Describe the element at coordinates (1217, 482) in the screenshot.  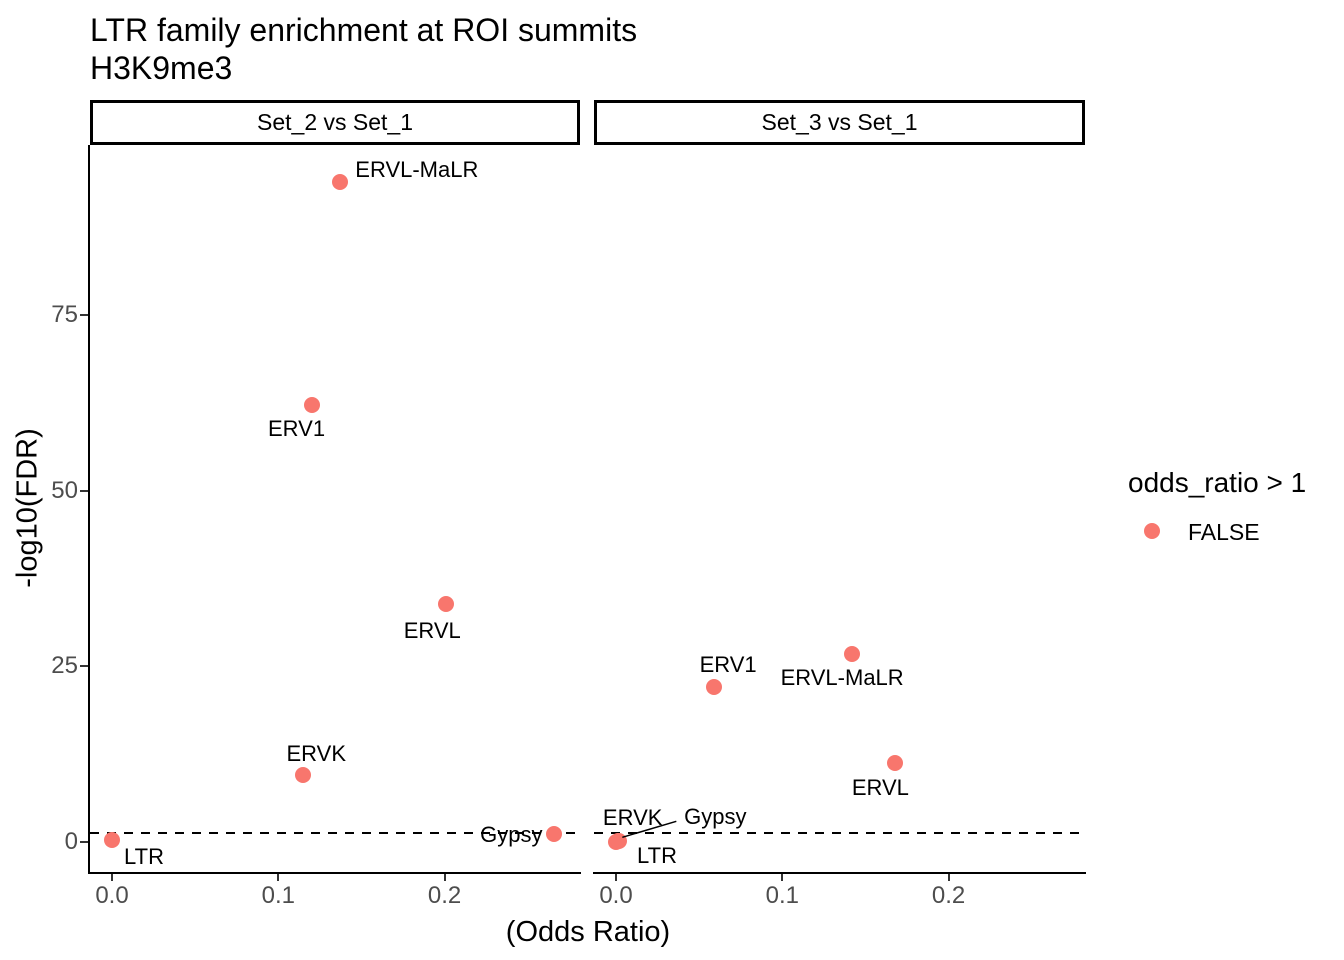
I see `legend-title: odds_ratio > 1` at that location.